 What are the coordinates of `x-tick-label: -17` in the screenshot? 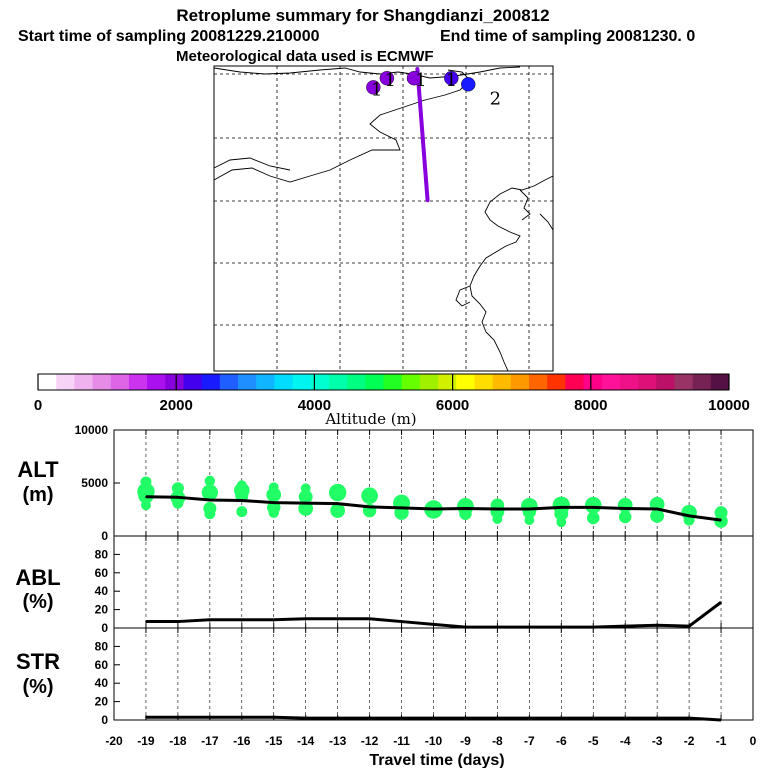 It's located at (210, 741).